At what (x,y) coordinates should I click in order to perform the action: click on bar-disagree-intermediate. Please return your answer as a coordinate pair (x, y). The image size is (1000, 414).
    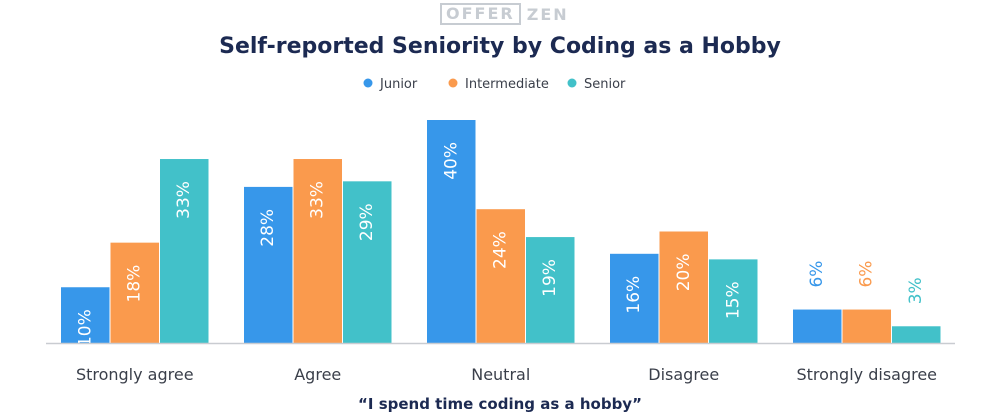
    Looking at the image, I should click on (683, 287).